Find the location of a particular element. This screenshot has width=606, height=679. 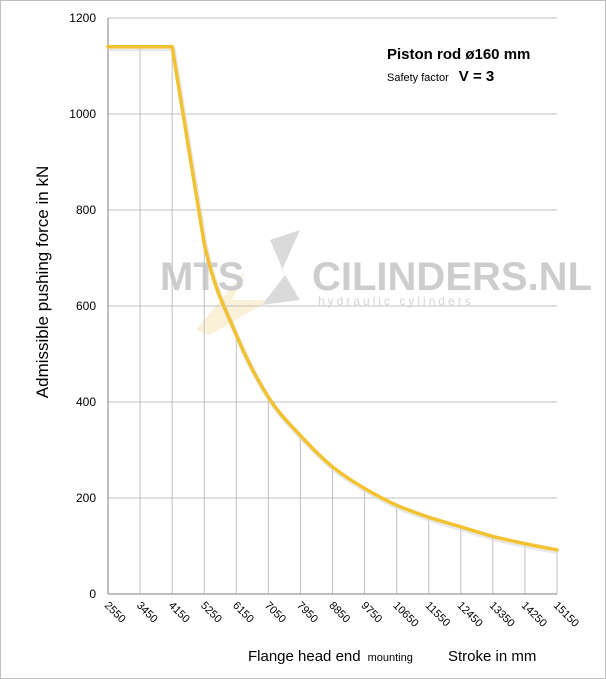

y-tick-label: 600 is located at coordinates (86, 306).